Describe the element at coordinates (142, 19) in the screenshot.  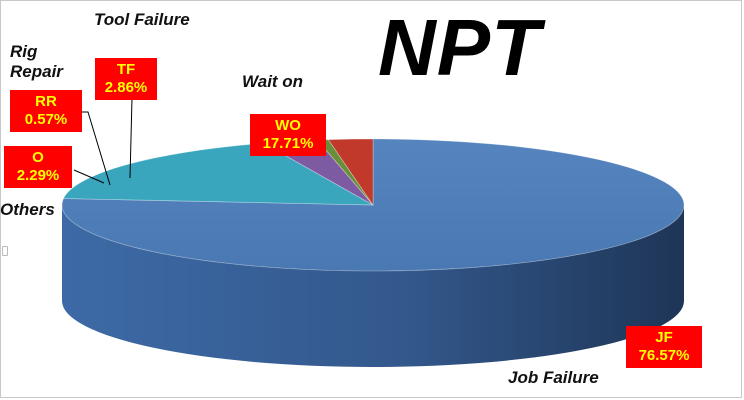
I see `label-tool-failure: Tool Failure` at that location.